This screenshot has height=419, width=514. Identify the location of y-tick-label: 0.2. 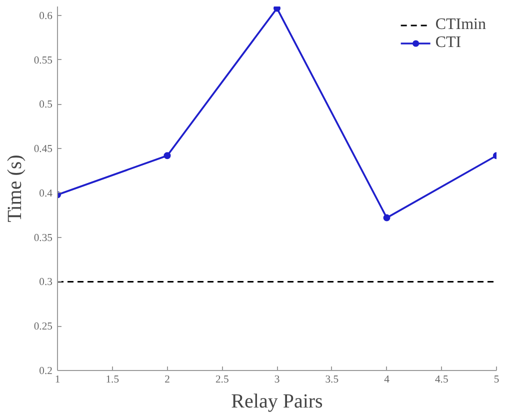
(46, 371).